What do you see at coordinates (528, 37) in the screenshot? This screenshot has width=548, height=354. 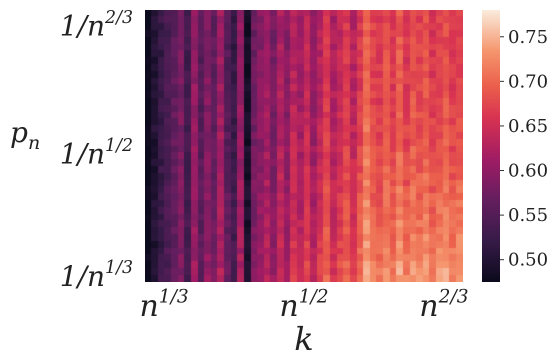 I see `colorbar-tick-label: 0.75` at bounding box center [528, 37].